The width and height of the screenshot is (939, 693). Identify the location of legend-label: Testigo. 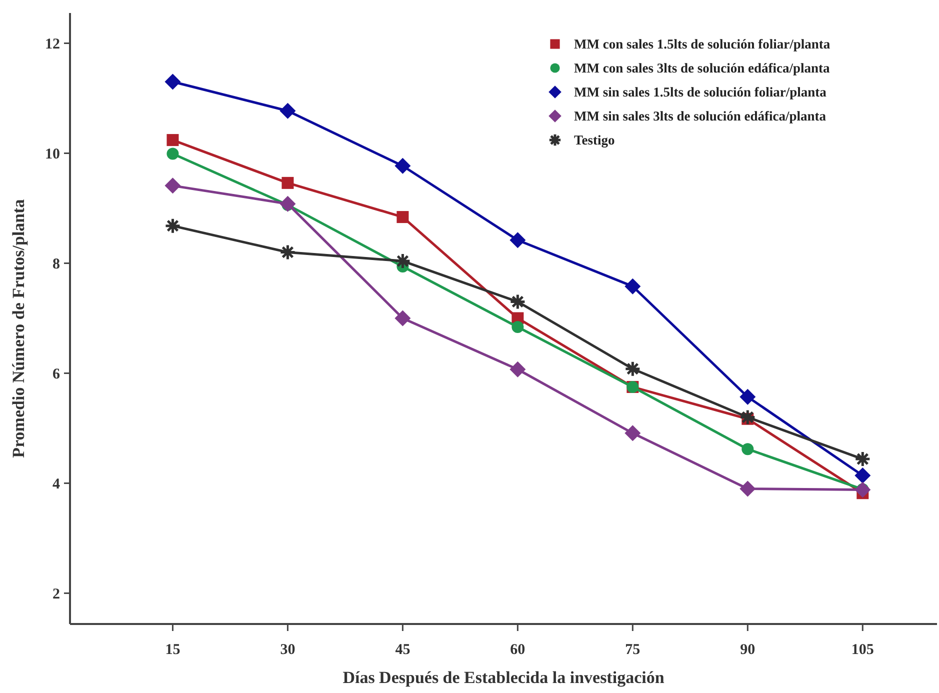
(595, 140).